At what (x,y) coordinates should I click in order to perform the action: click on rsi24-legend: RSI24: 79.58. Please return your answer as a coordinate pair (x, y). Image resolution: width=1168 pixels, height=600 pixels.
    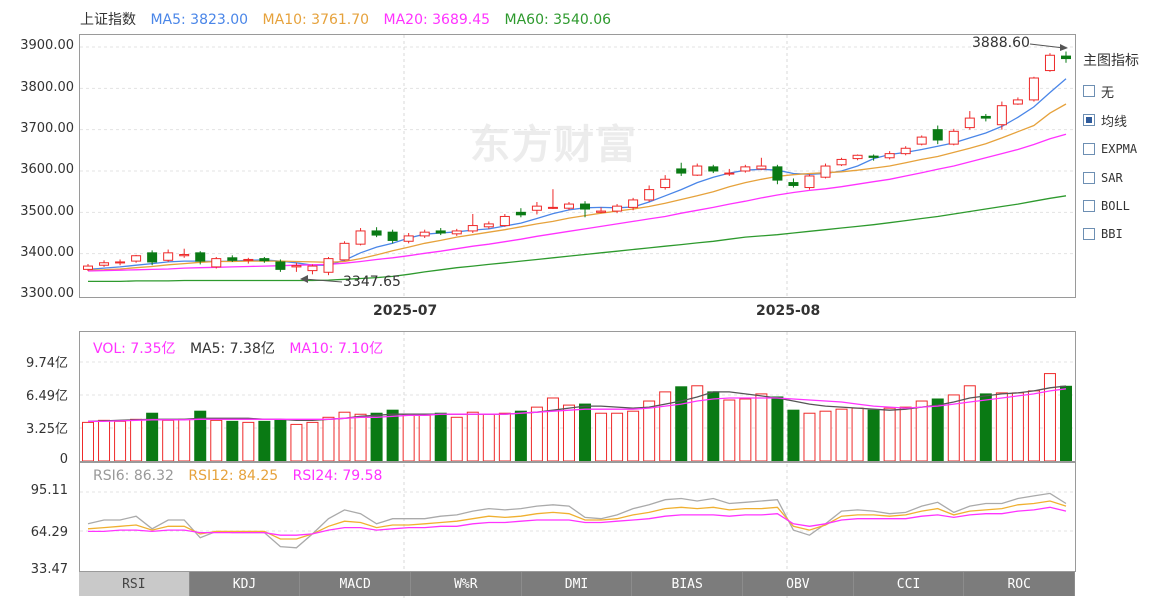
    Looking at the image, I should click on (337, 476).